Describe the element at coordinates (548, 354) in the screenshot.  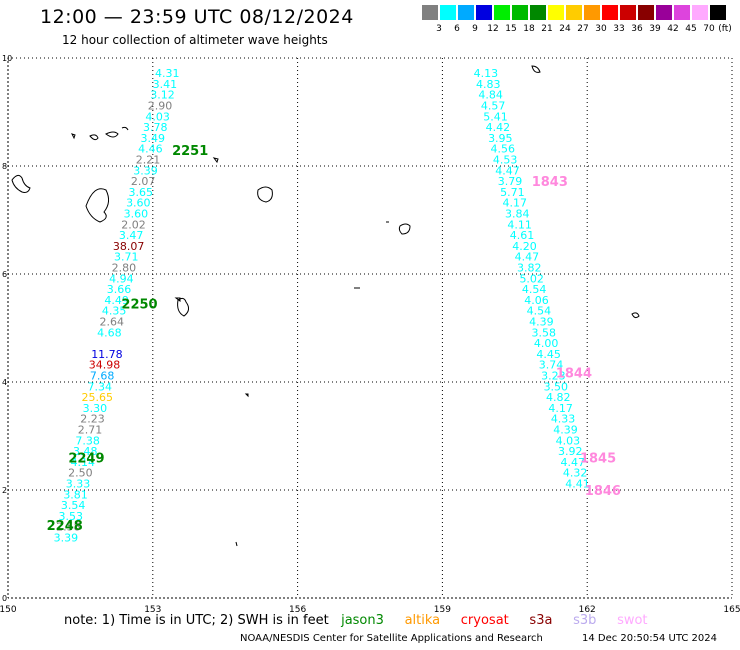
I see `wave-height-value: 4.45` at that location.